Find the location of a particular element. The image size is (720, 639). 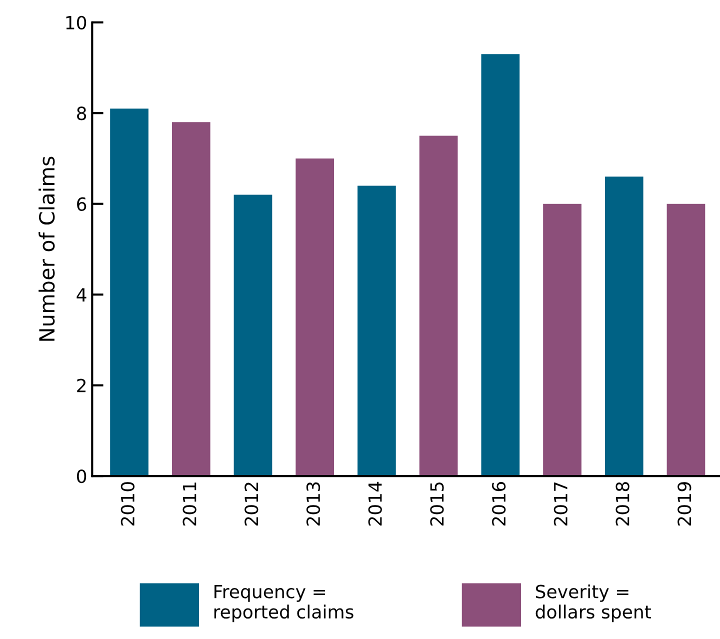

x-tick-label: 2012 is located at coordinates (251, 504).